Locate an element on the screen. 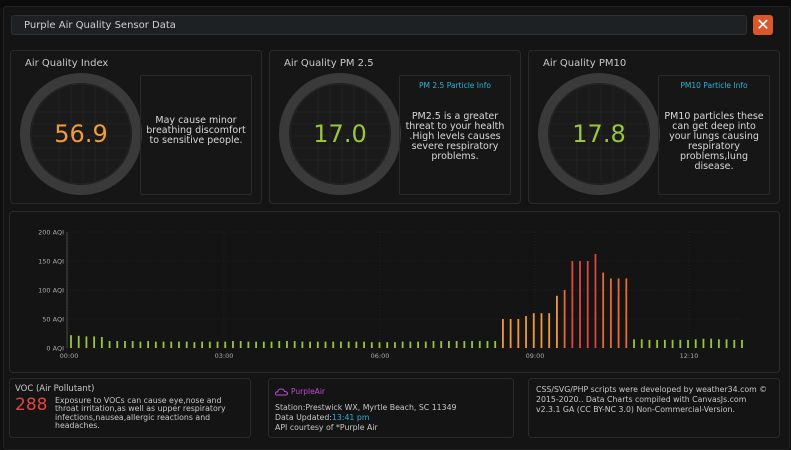  pm25-value: 17.0 is located at coordinates (340, 134).